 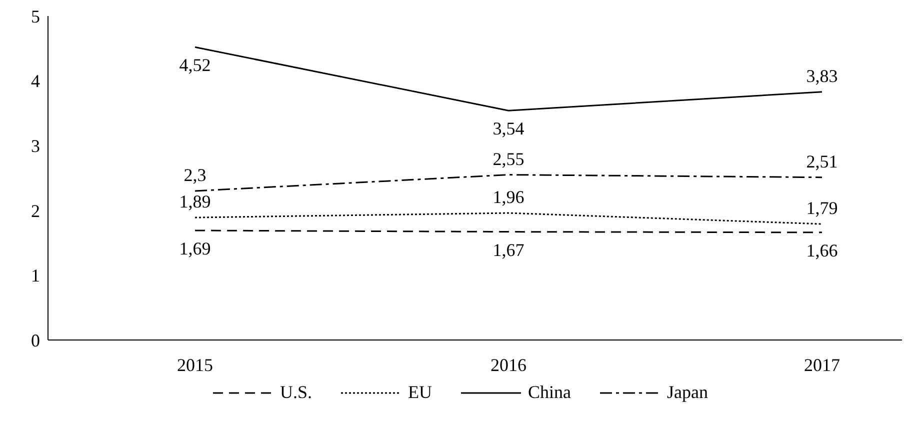 What do you see at coordinates (508, 158) in the screenshot?
I see `data-label: 2,55` at bounding box center [508, 158].